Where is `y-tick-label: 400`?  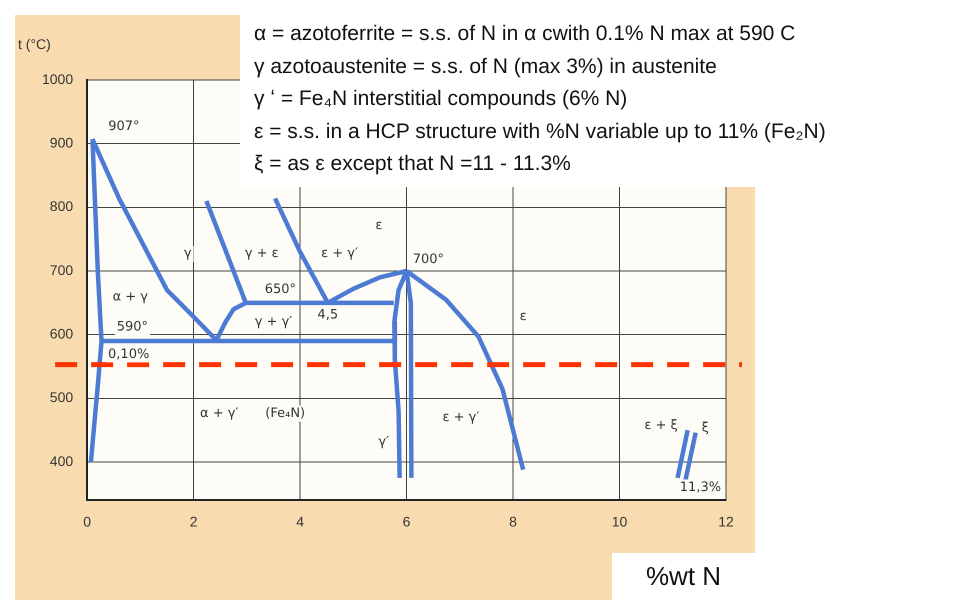 y-tick-label: 400 is located at coordinates (62, 460).